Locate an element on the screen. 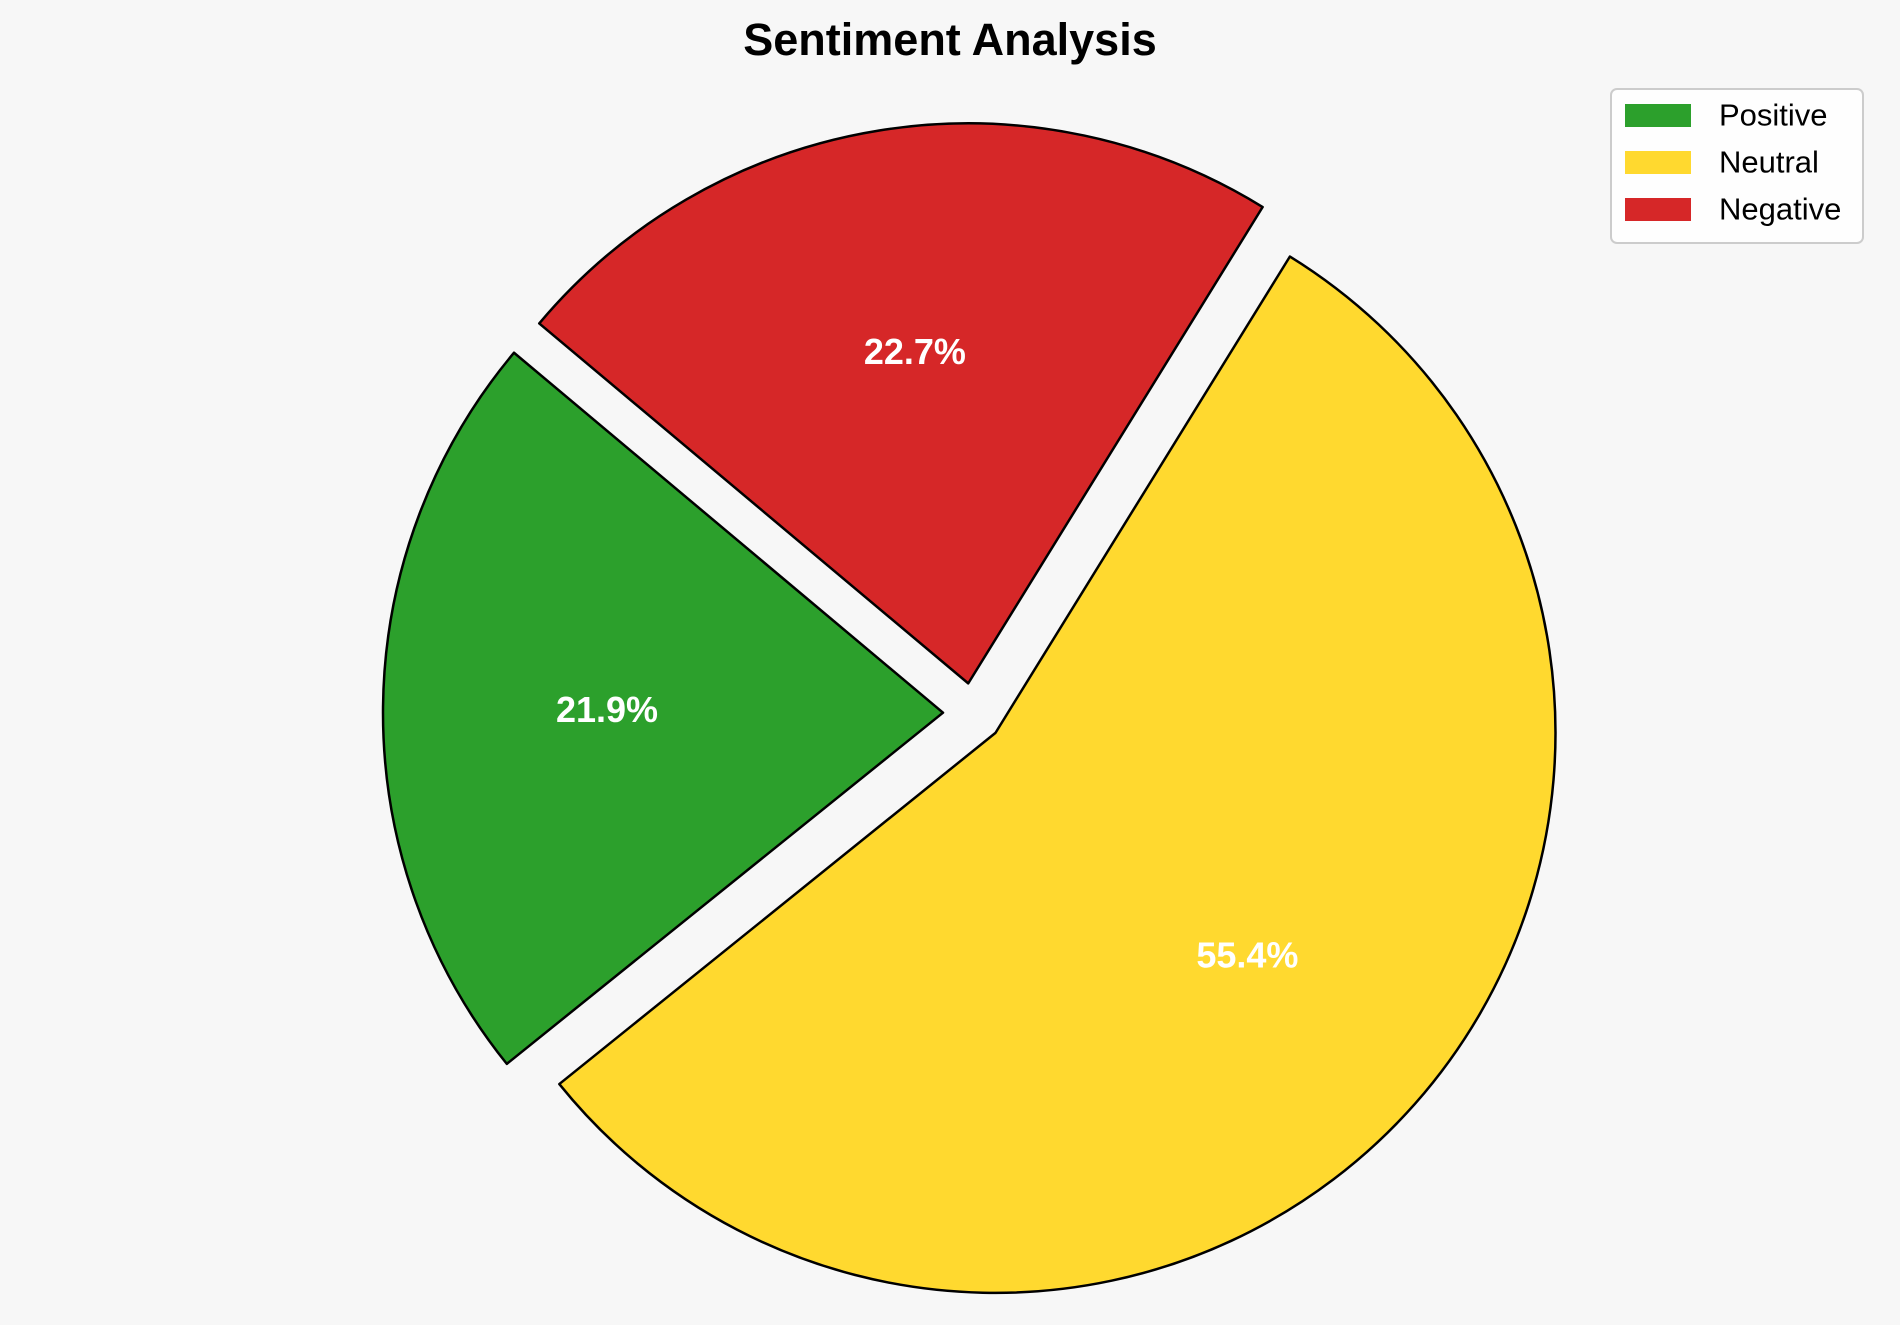  legend-label-negative: Negative is located at coordinates (1780, 209).